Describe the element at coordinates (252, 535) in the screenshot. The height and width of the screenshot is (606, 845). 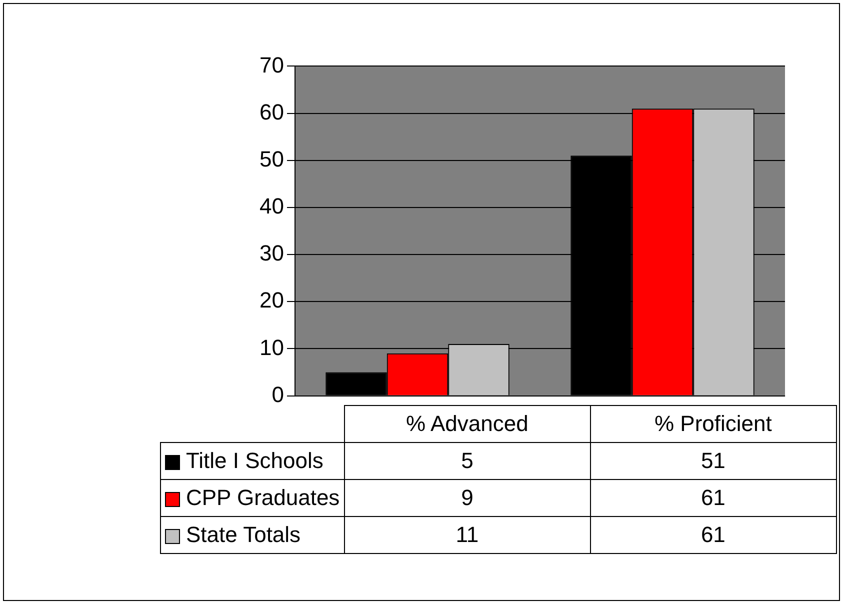
I see `legend-label: State Totals` at that location.